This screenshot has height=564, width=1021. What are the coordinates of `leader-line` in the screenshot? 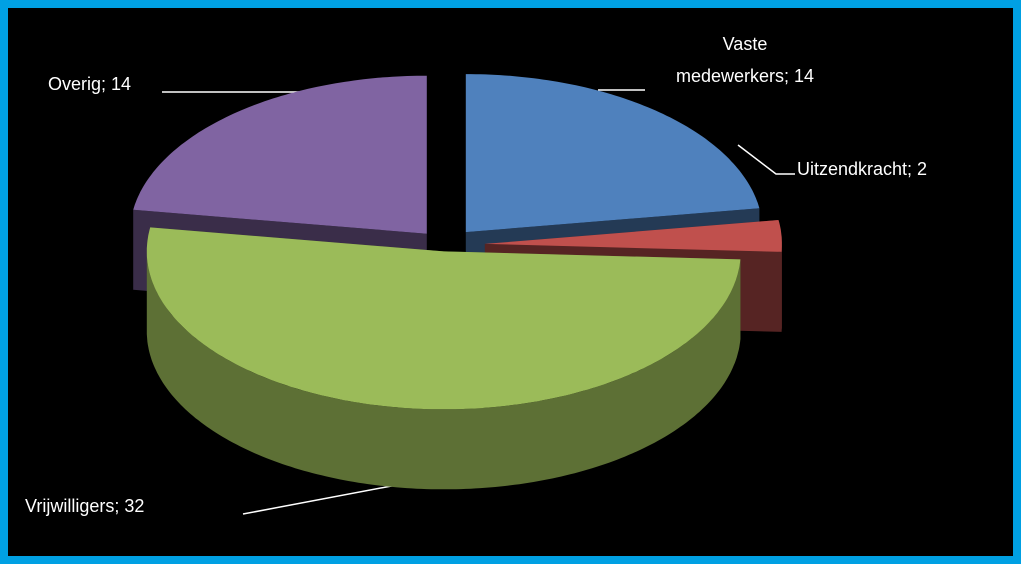 It's located at (766, 159).